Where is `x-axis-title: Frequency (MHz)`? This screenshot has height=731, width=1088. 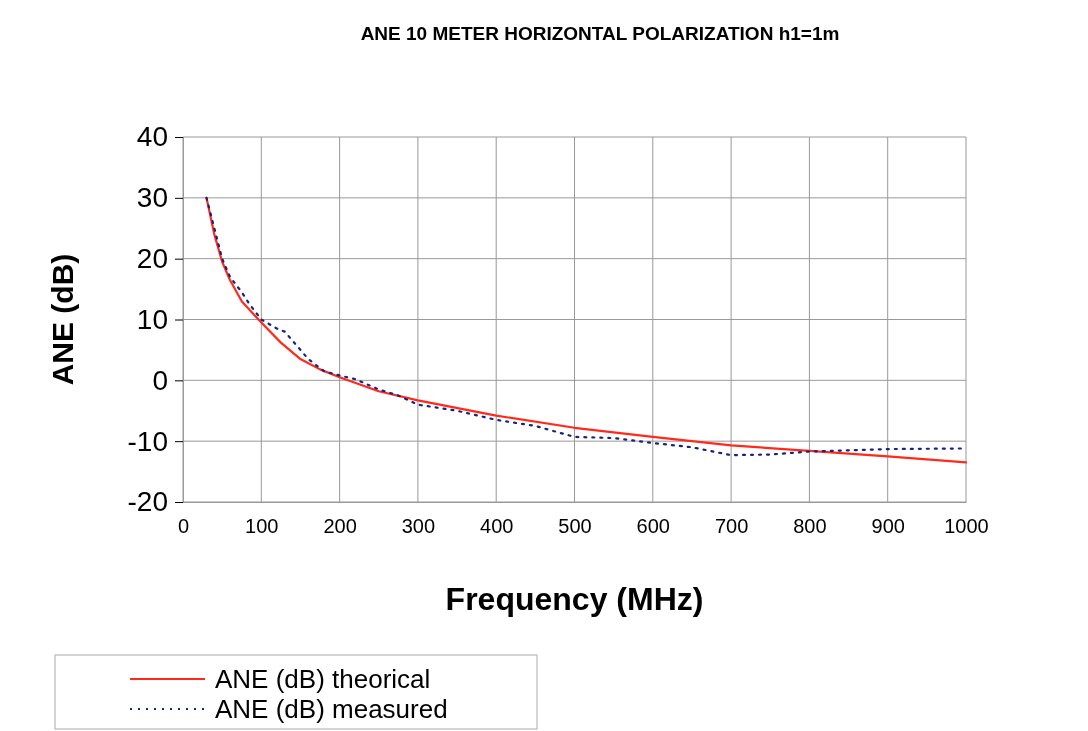 x-axis-title: Frequency (MHz) is located at coordinates (574, 599).